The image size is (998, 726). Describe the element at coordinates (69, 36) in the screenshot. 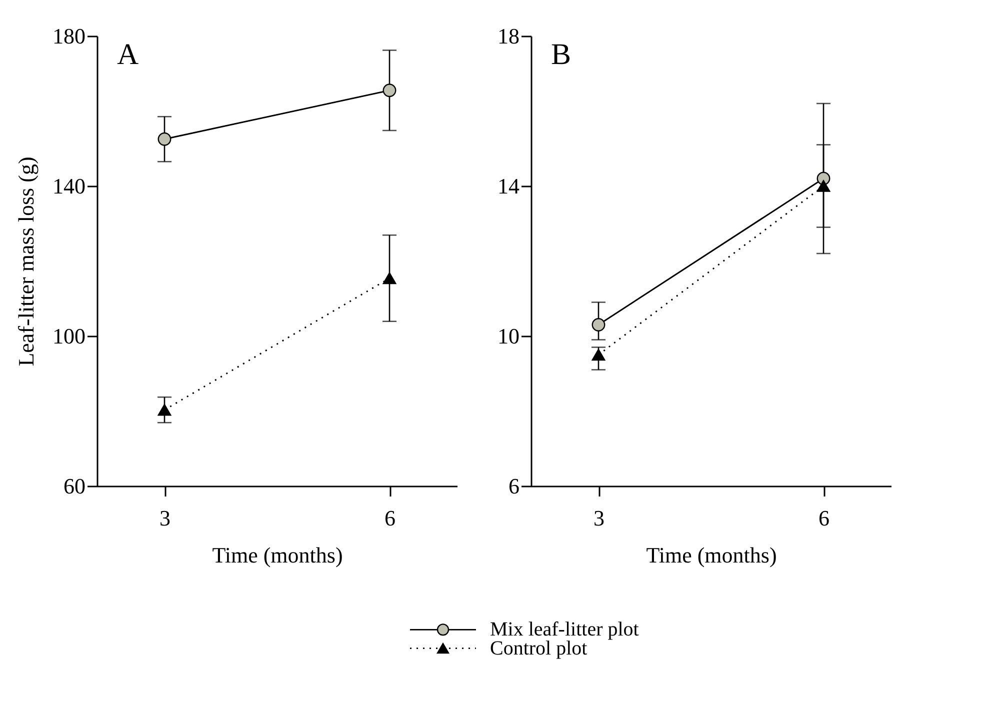

I see `y-tick-label: 180` at that location.